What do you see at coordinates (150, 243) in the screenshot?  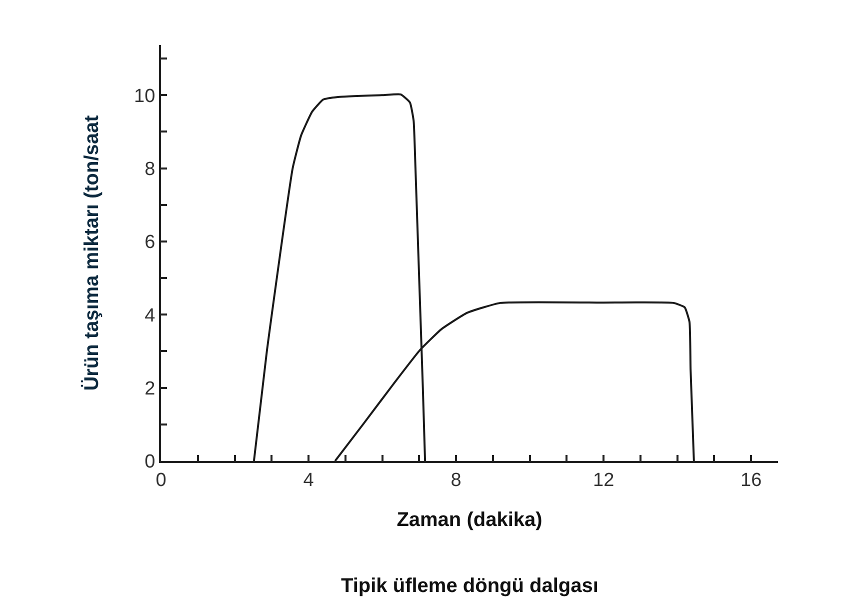 I see `y-tick-label: 6` at bounding box center [150, 243].